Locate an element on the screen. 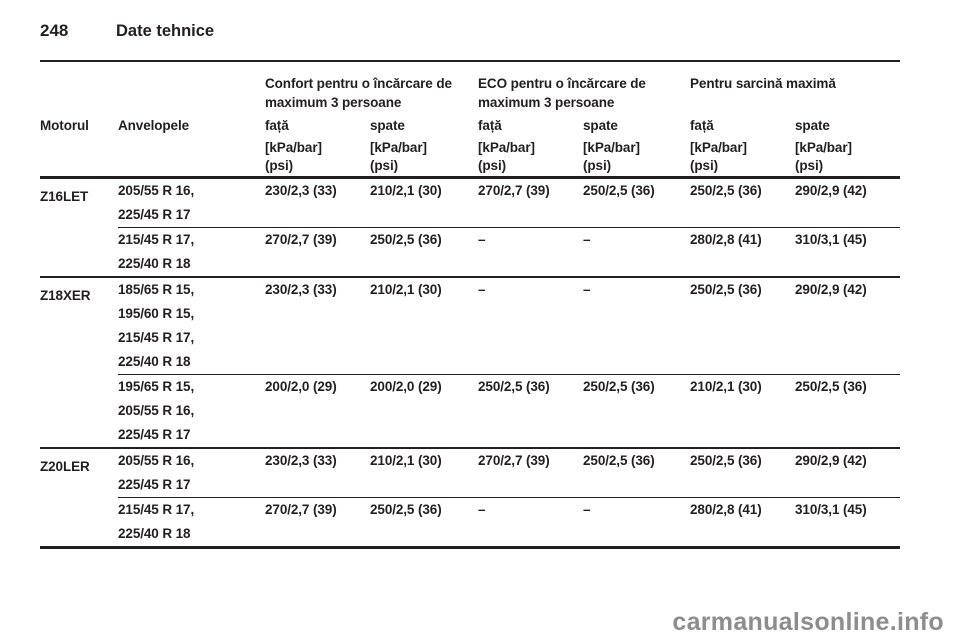  col-header-max-front: față is located at coordinates (702, 125).